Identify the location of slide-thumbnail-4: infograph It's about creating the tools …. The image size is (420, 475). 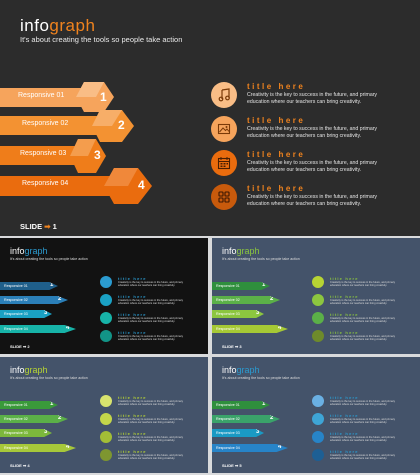
(104, 415).